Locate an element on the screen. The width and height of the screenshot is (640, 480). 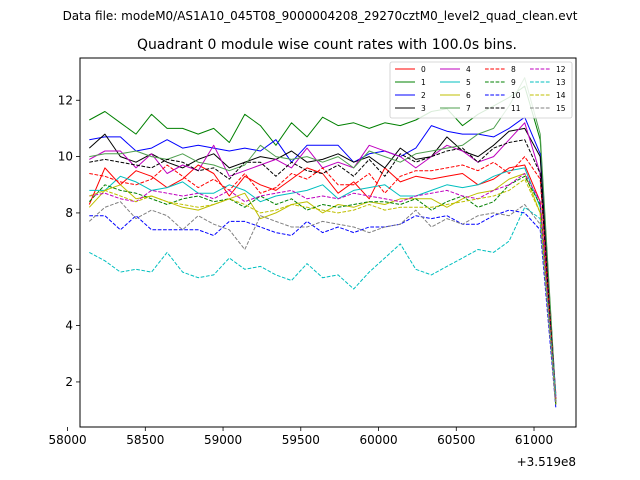
x-tick-label-60000: 60000 is located at coordinates (378, 440).